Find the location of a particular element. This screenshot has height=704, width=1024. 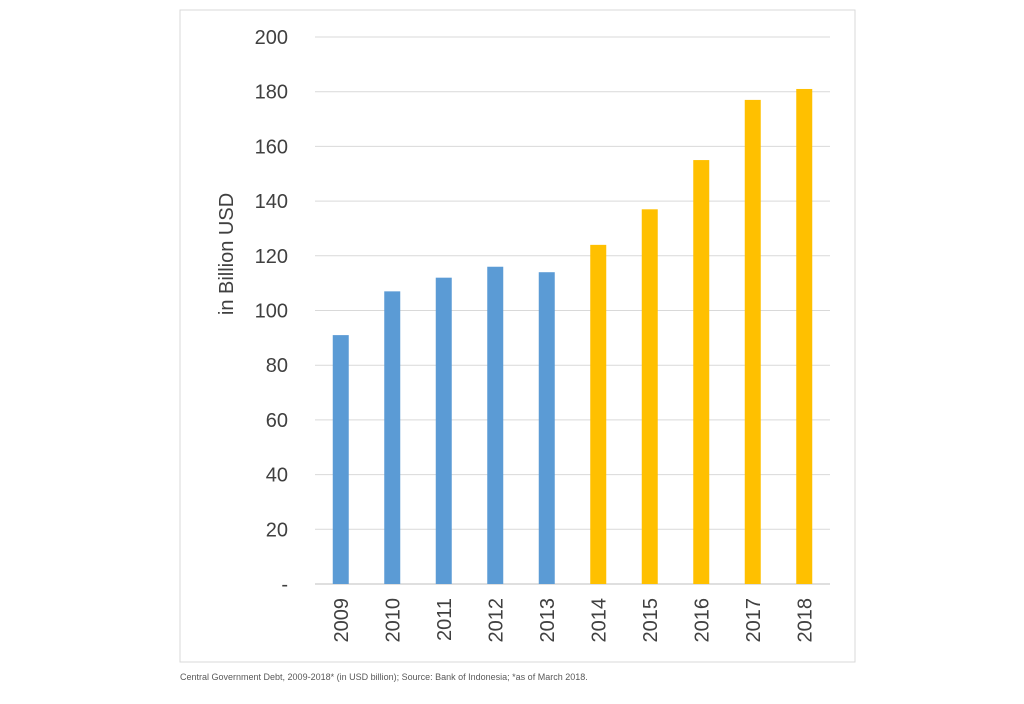

x-tick-label: 2012 is located at coordinates (496, 620).